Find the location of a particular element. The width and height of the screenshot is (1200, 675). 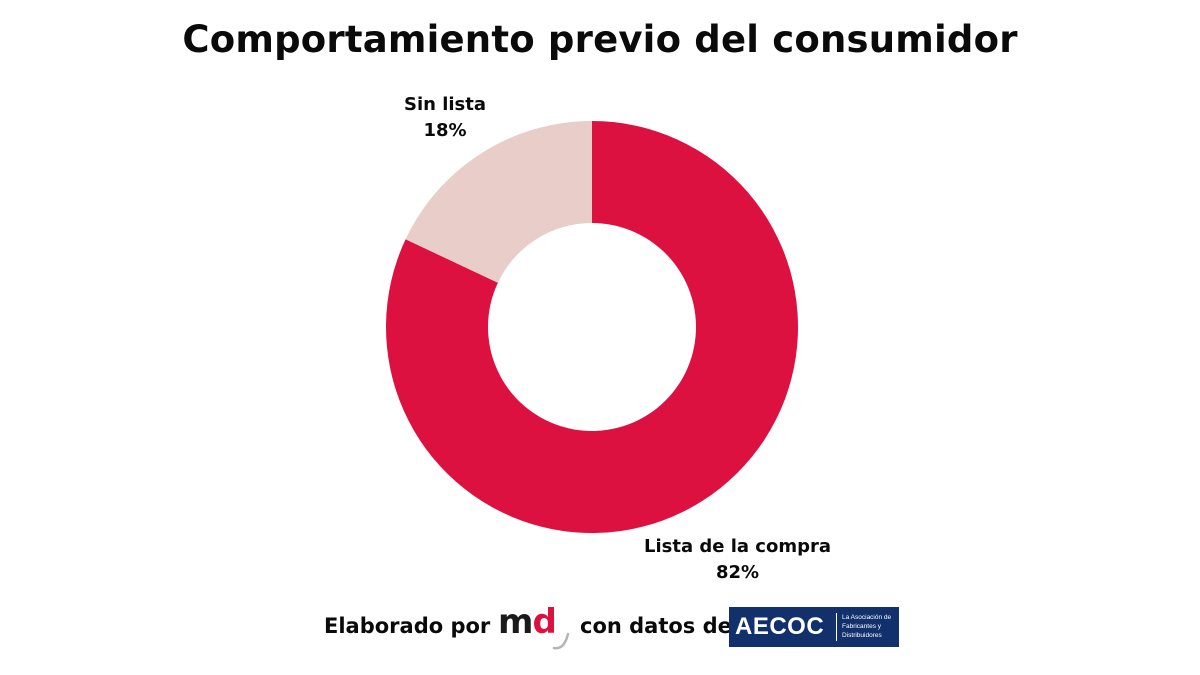

footer-elaborado-text: Elaborado por is located at coordinates (407, 626).